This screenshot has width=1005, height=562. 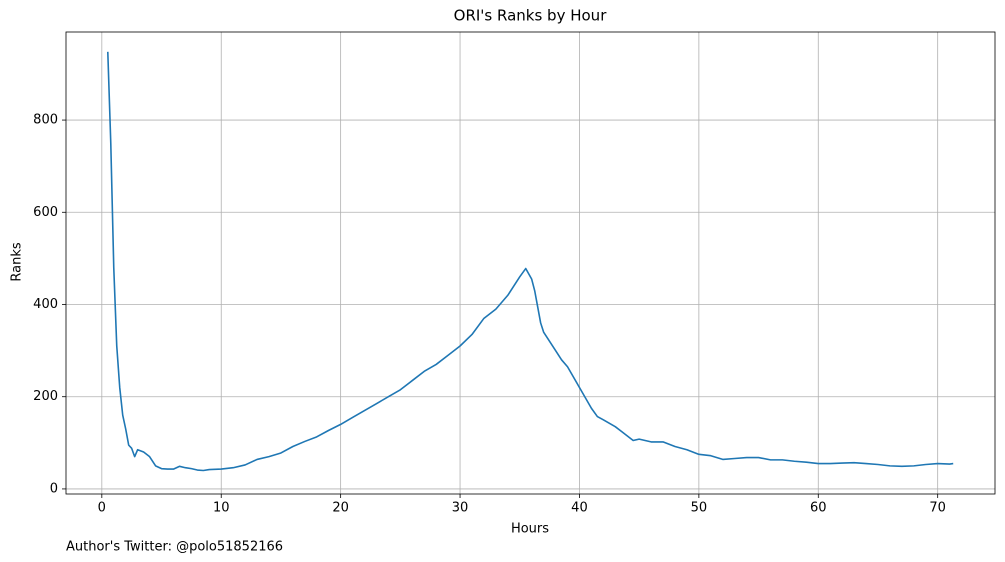 What do you see at coordinates (45, 304) in the screenshot?
I see `y-tick-label: 400` at bounding box center [45, 304].